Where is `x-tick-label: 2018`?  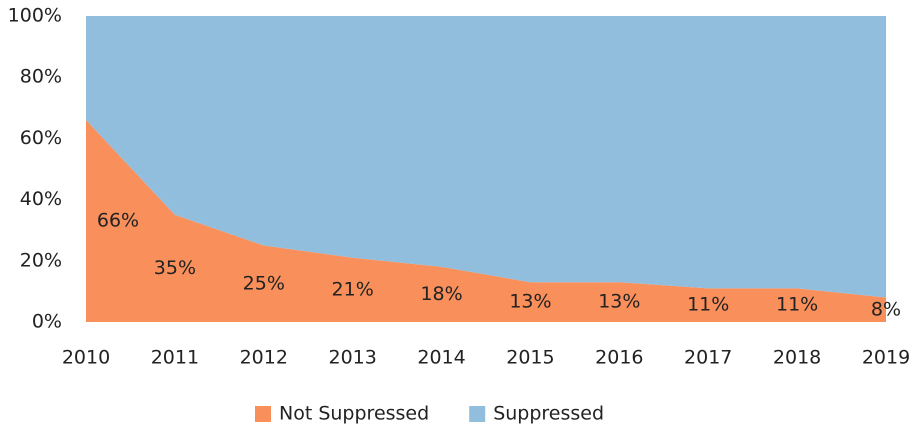
x-tick-label: 2018 is located at coordinates (797, 358).